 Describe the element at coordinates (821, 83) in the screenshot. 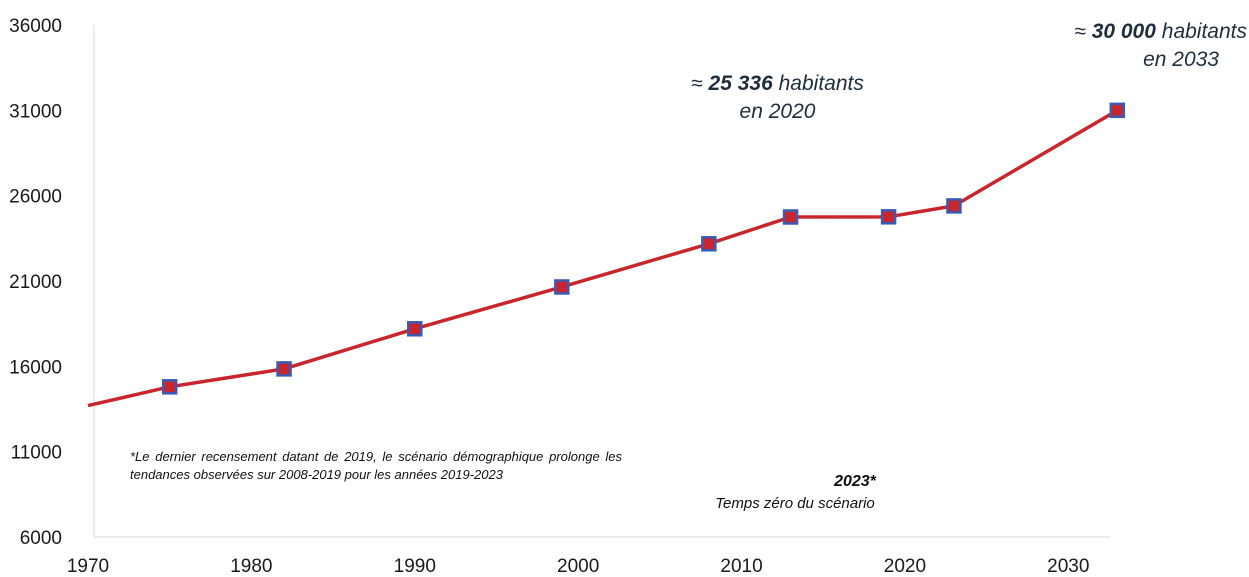

I see `annotation-2020-unit: habitants` at that location.